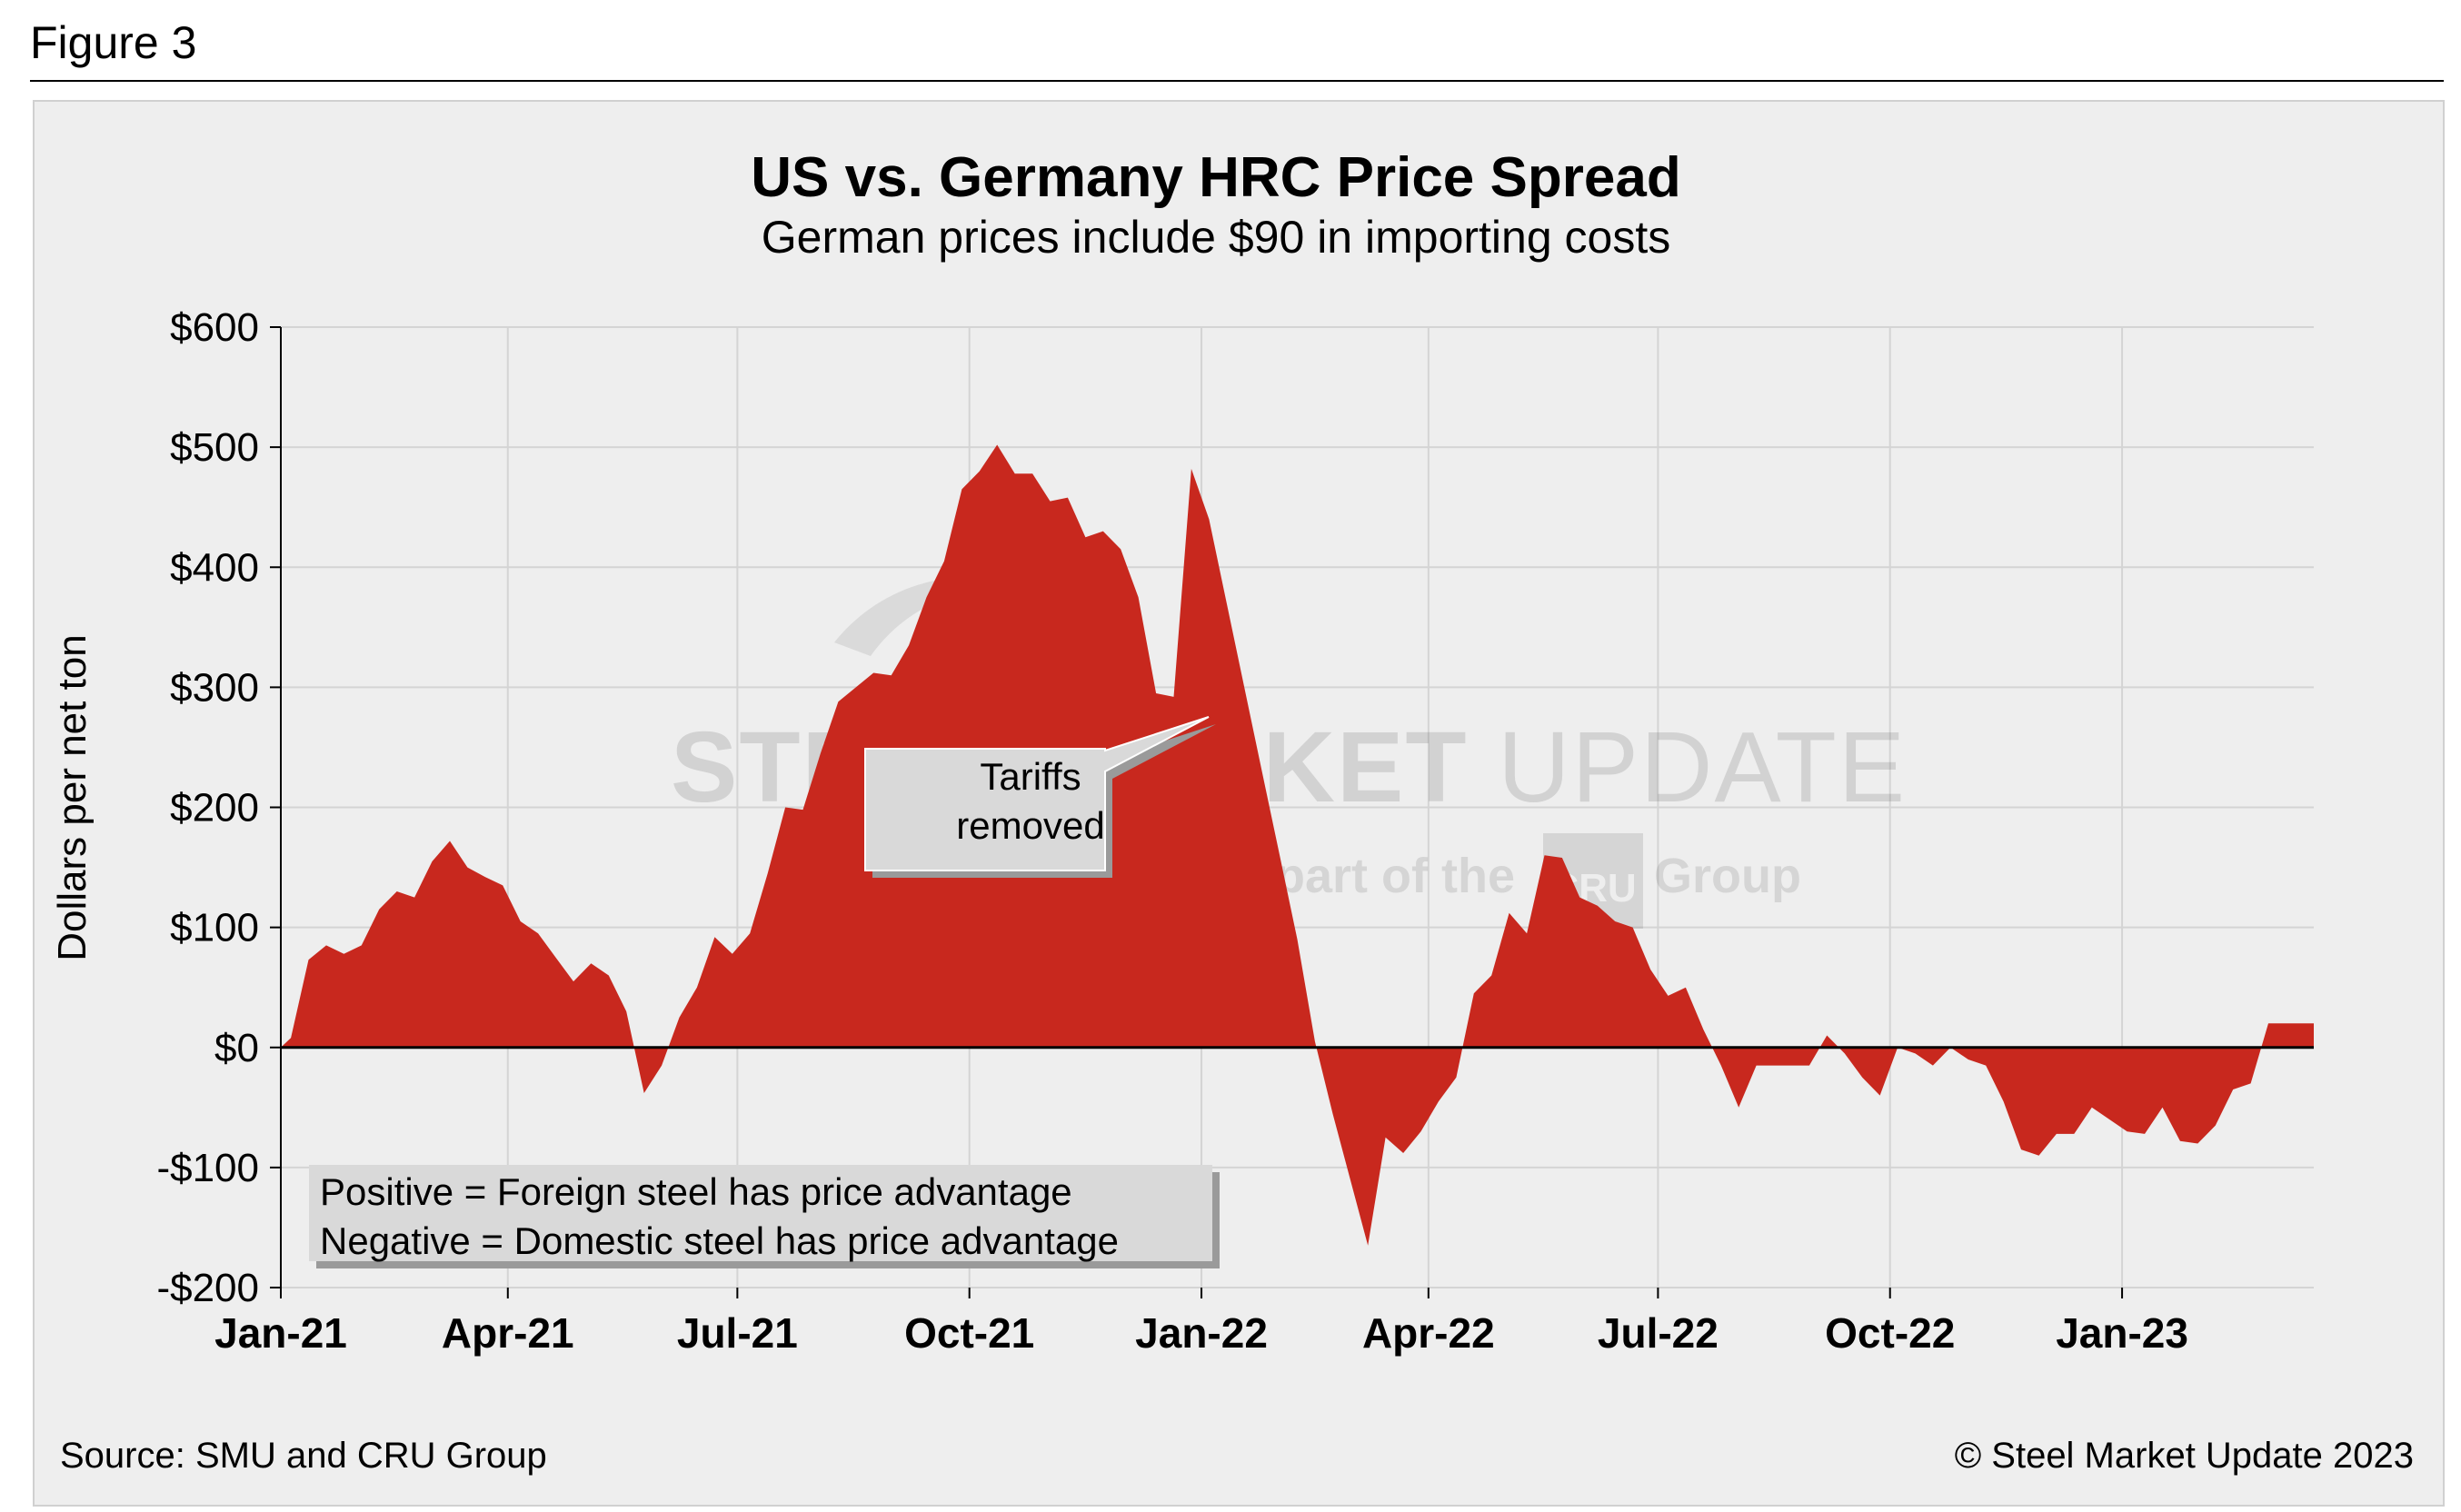 Image resolution: width=2461 pixels, height=1512 pixels. Describe the element at coordinates (508, 1333) in the screenshot. I see `x-tick-label: Apr-21` at that location.